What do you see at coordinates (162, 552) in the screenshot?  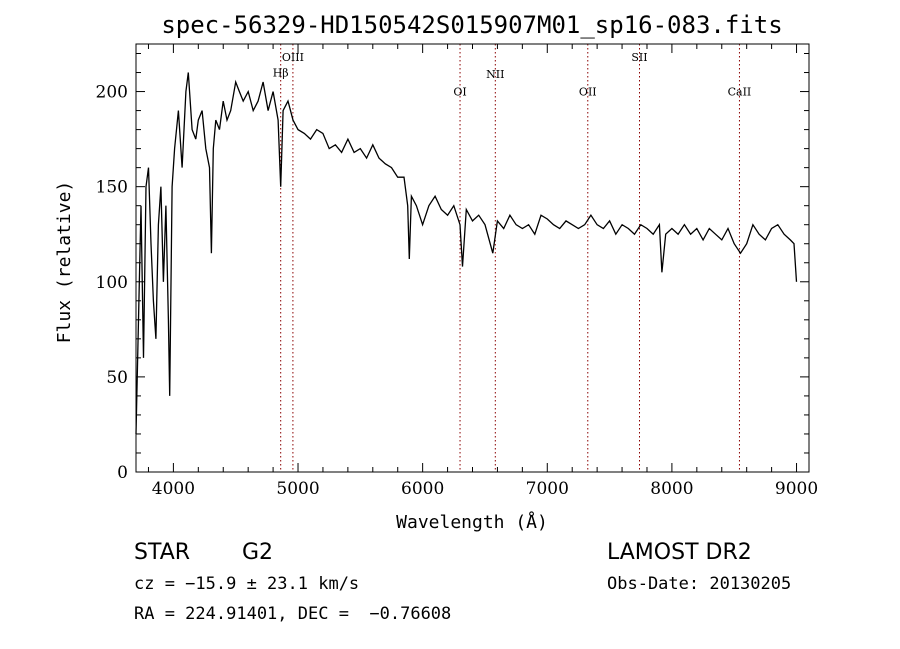 I see `object-class: STAR` at bounding box center [162, 552].